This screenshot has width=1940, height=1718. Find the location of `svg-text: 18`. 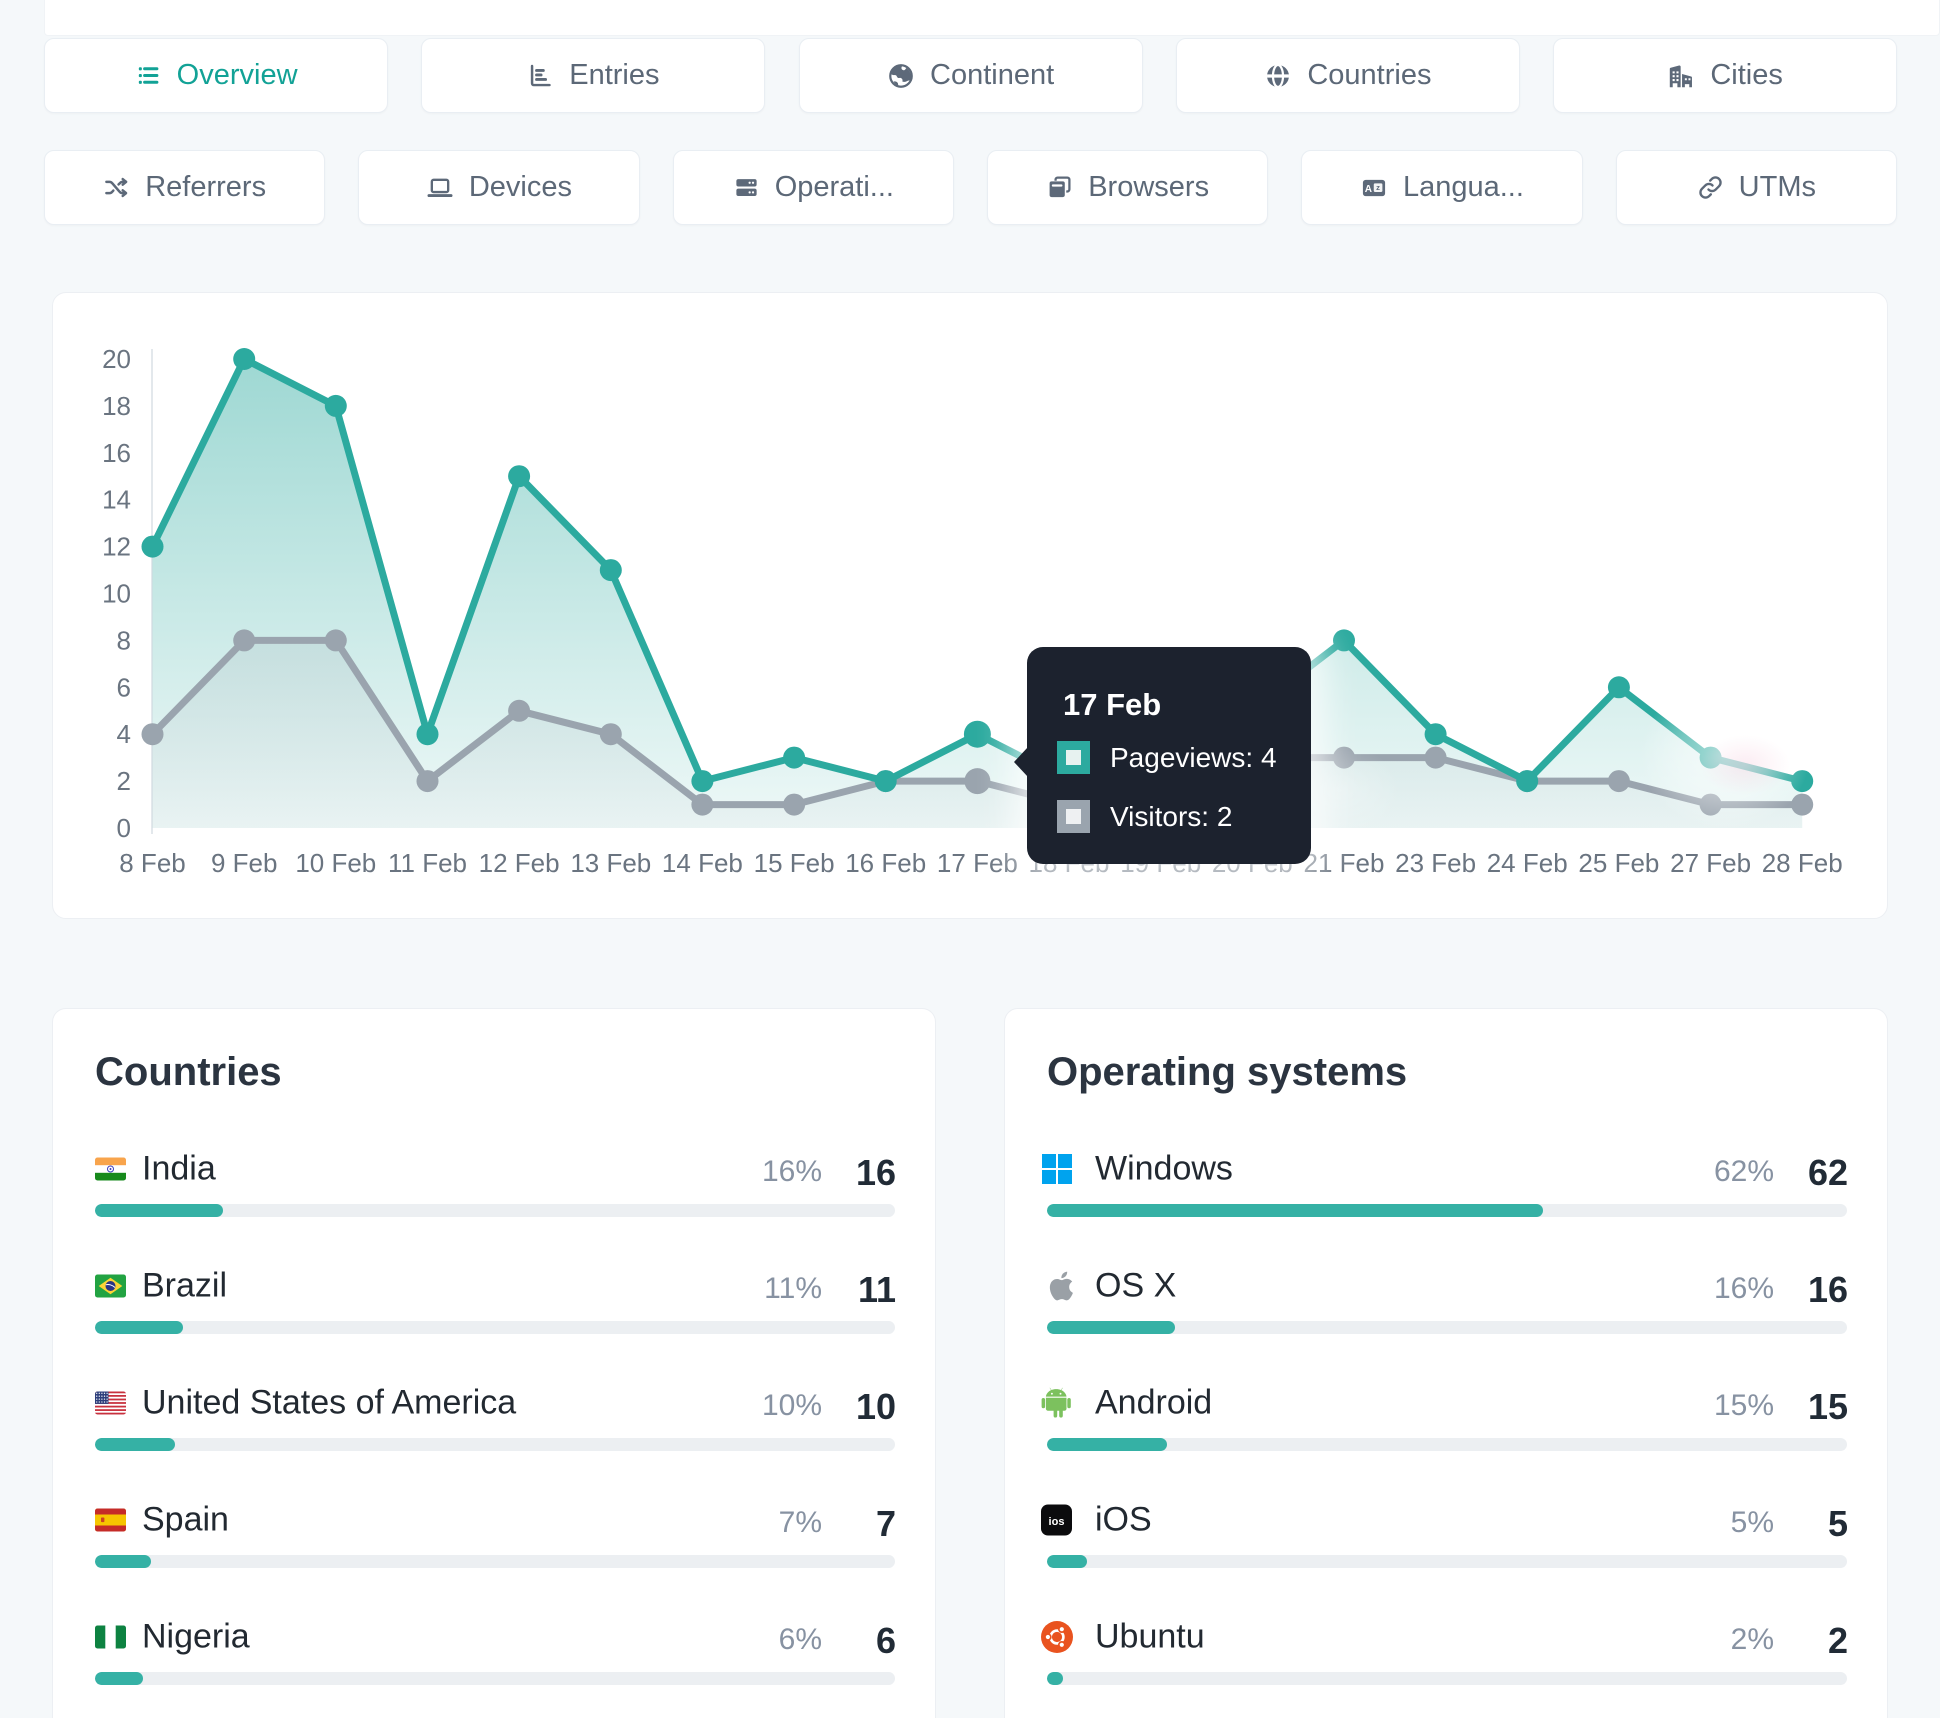

svg-text: 18 is located at coordinates (116, 406).